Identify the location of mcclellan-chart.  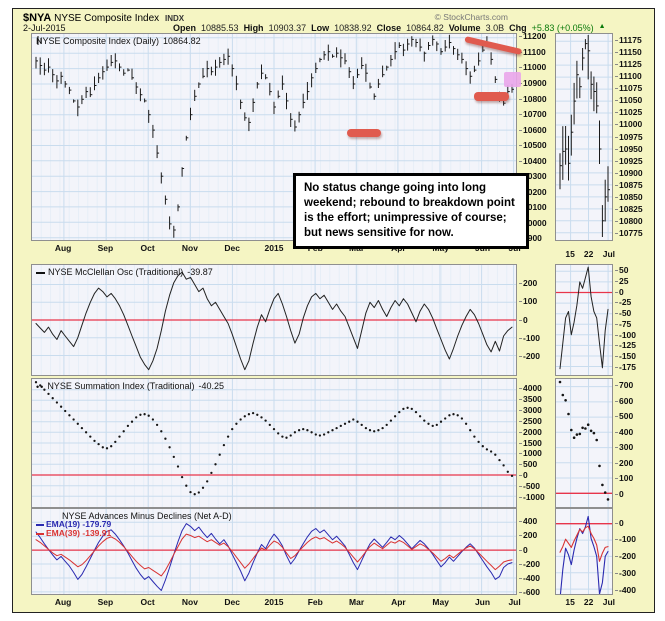
(274, 320).